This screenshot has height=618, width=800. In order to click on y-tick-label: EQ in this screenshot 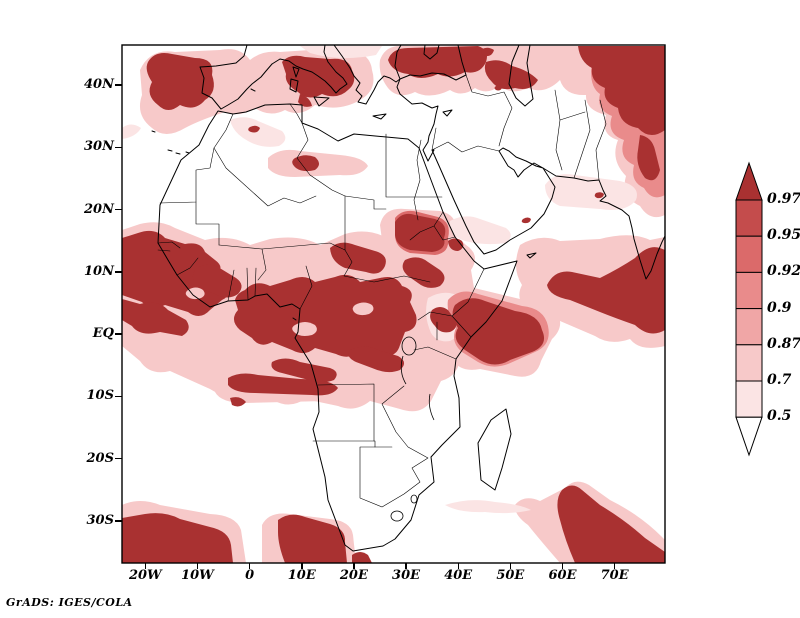, I will do `click(103, 333)`.